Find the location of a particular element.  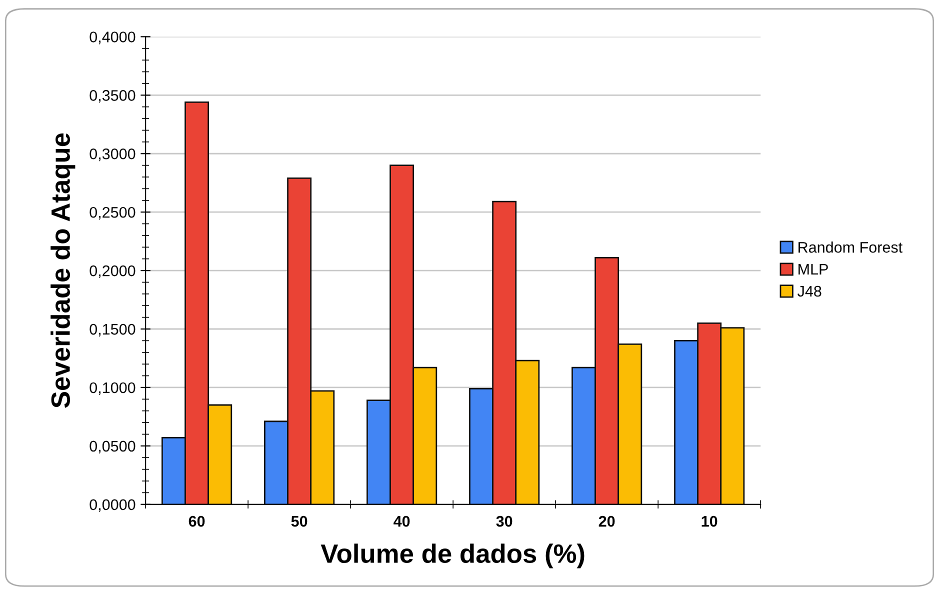

y-axis-title: Severidade do Ataque is located at coordinates (63, 270).